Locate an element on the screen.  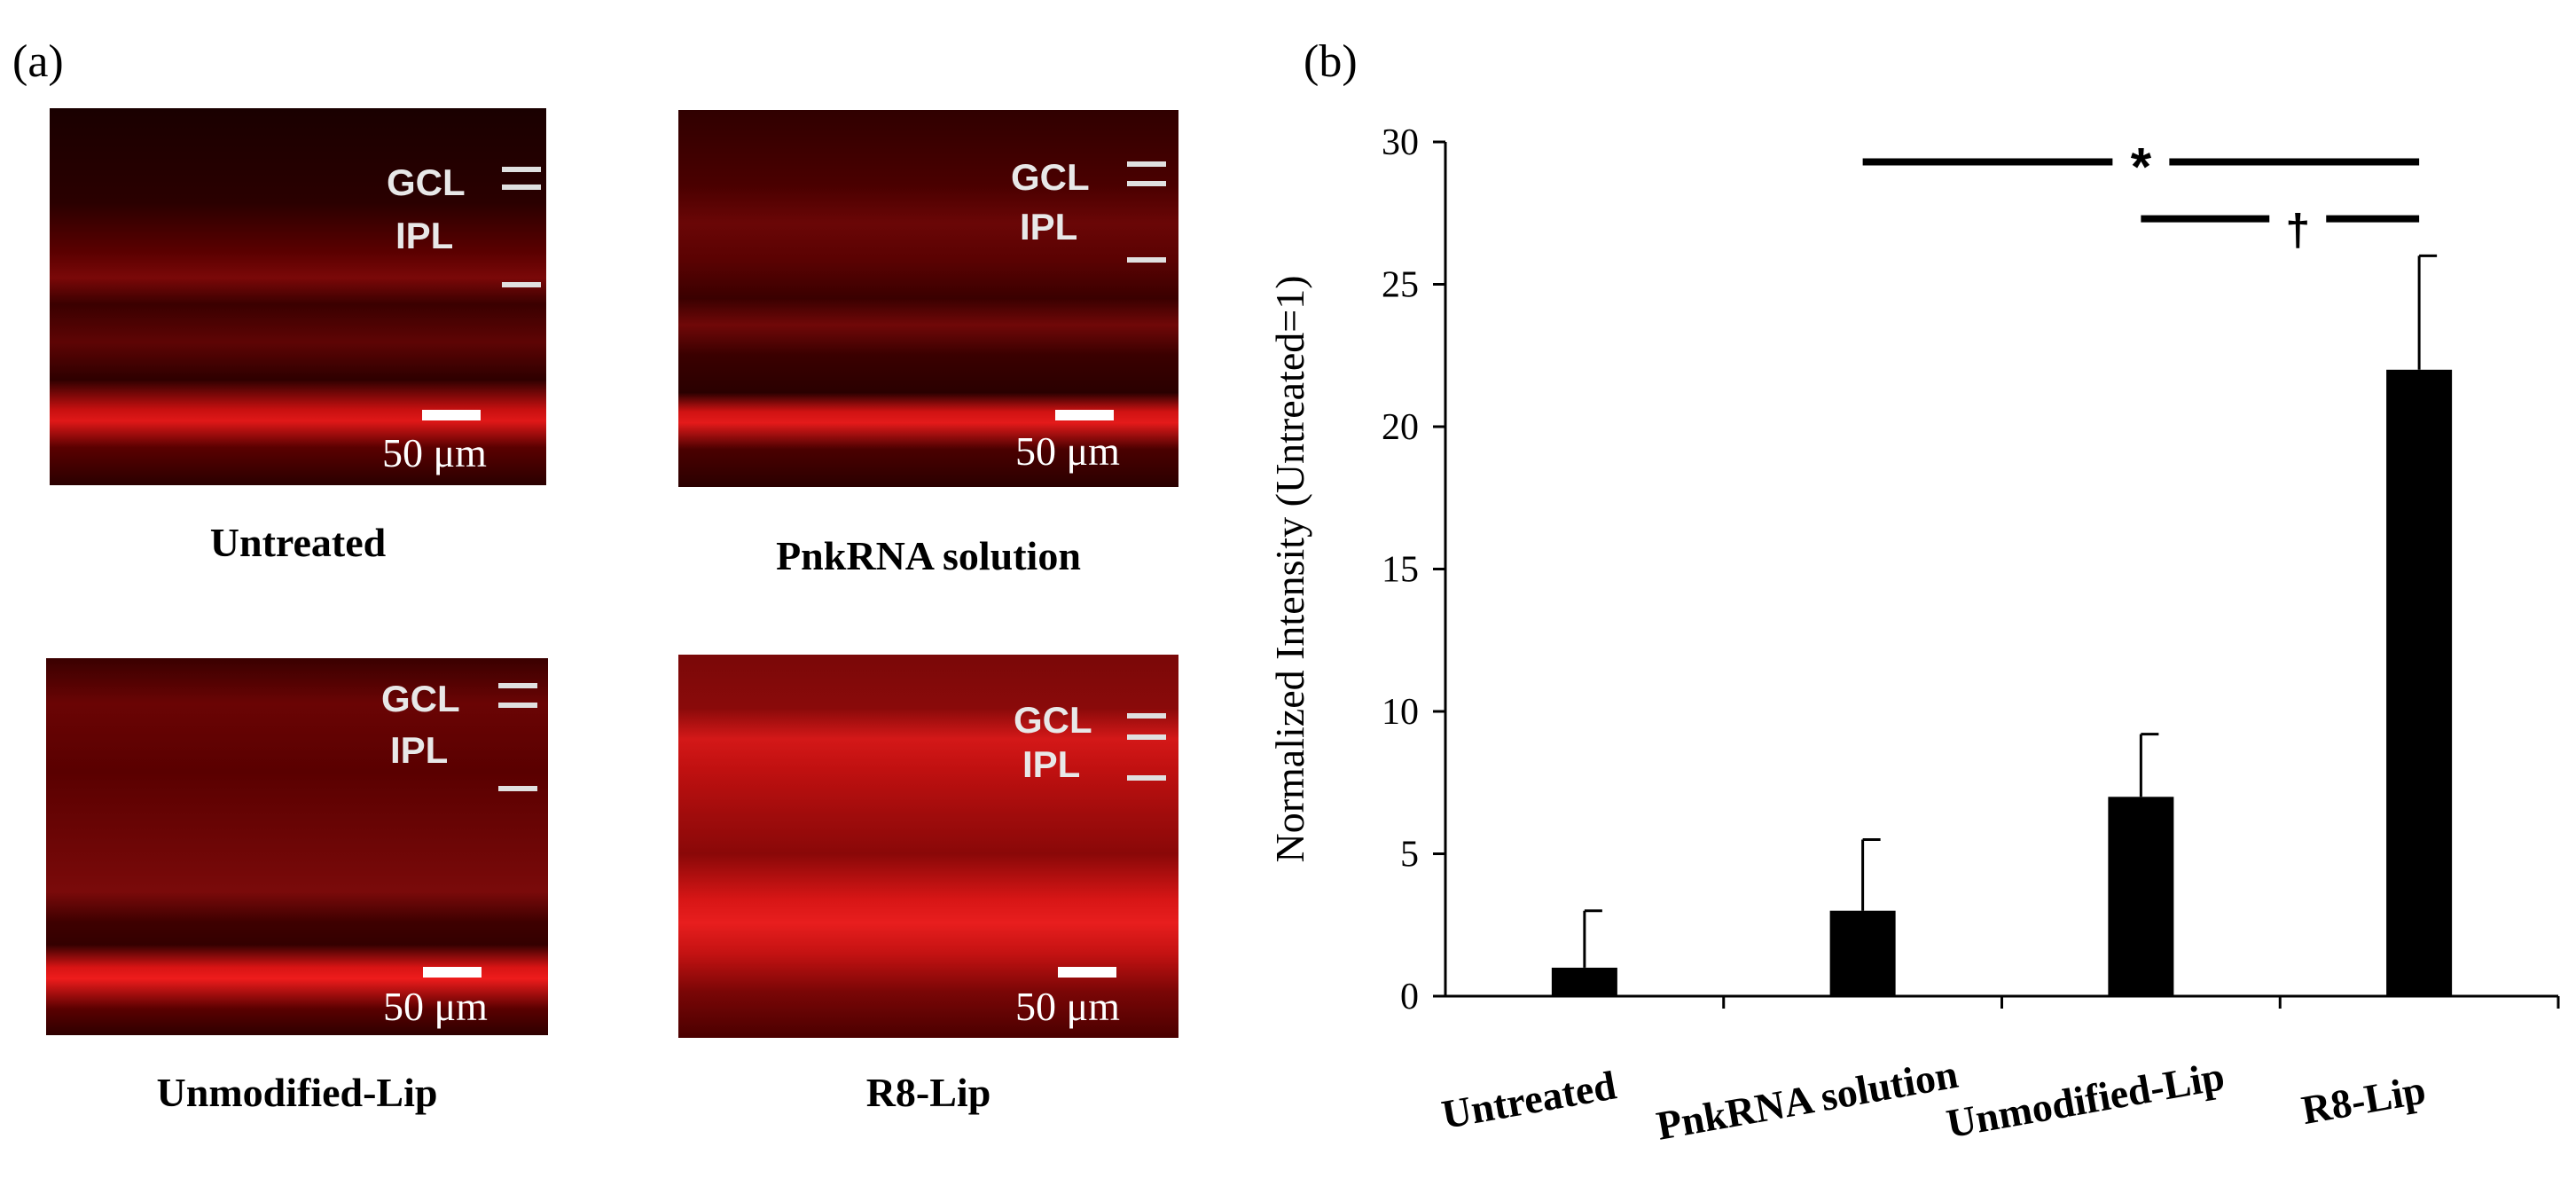
panel-b-label: (b) is located at coordinates (1331, 61).